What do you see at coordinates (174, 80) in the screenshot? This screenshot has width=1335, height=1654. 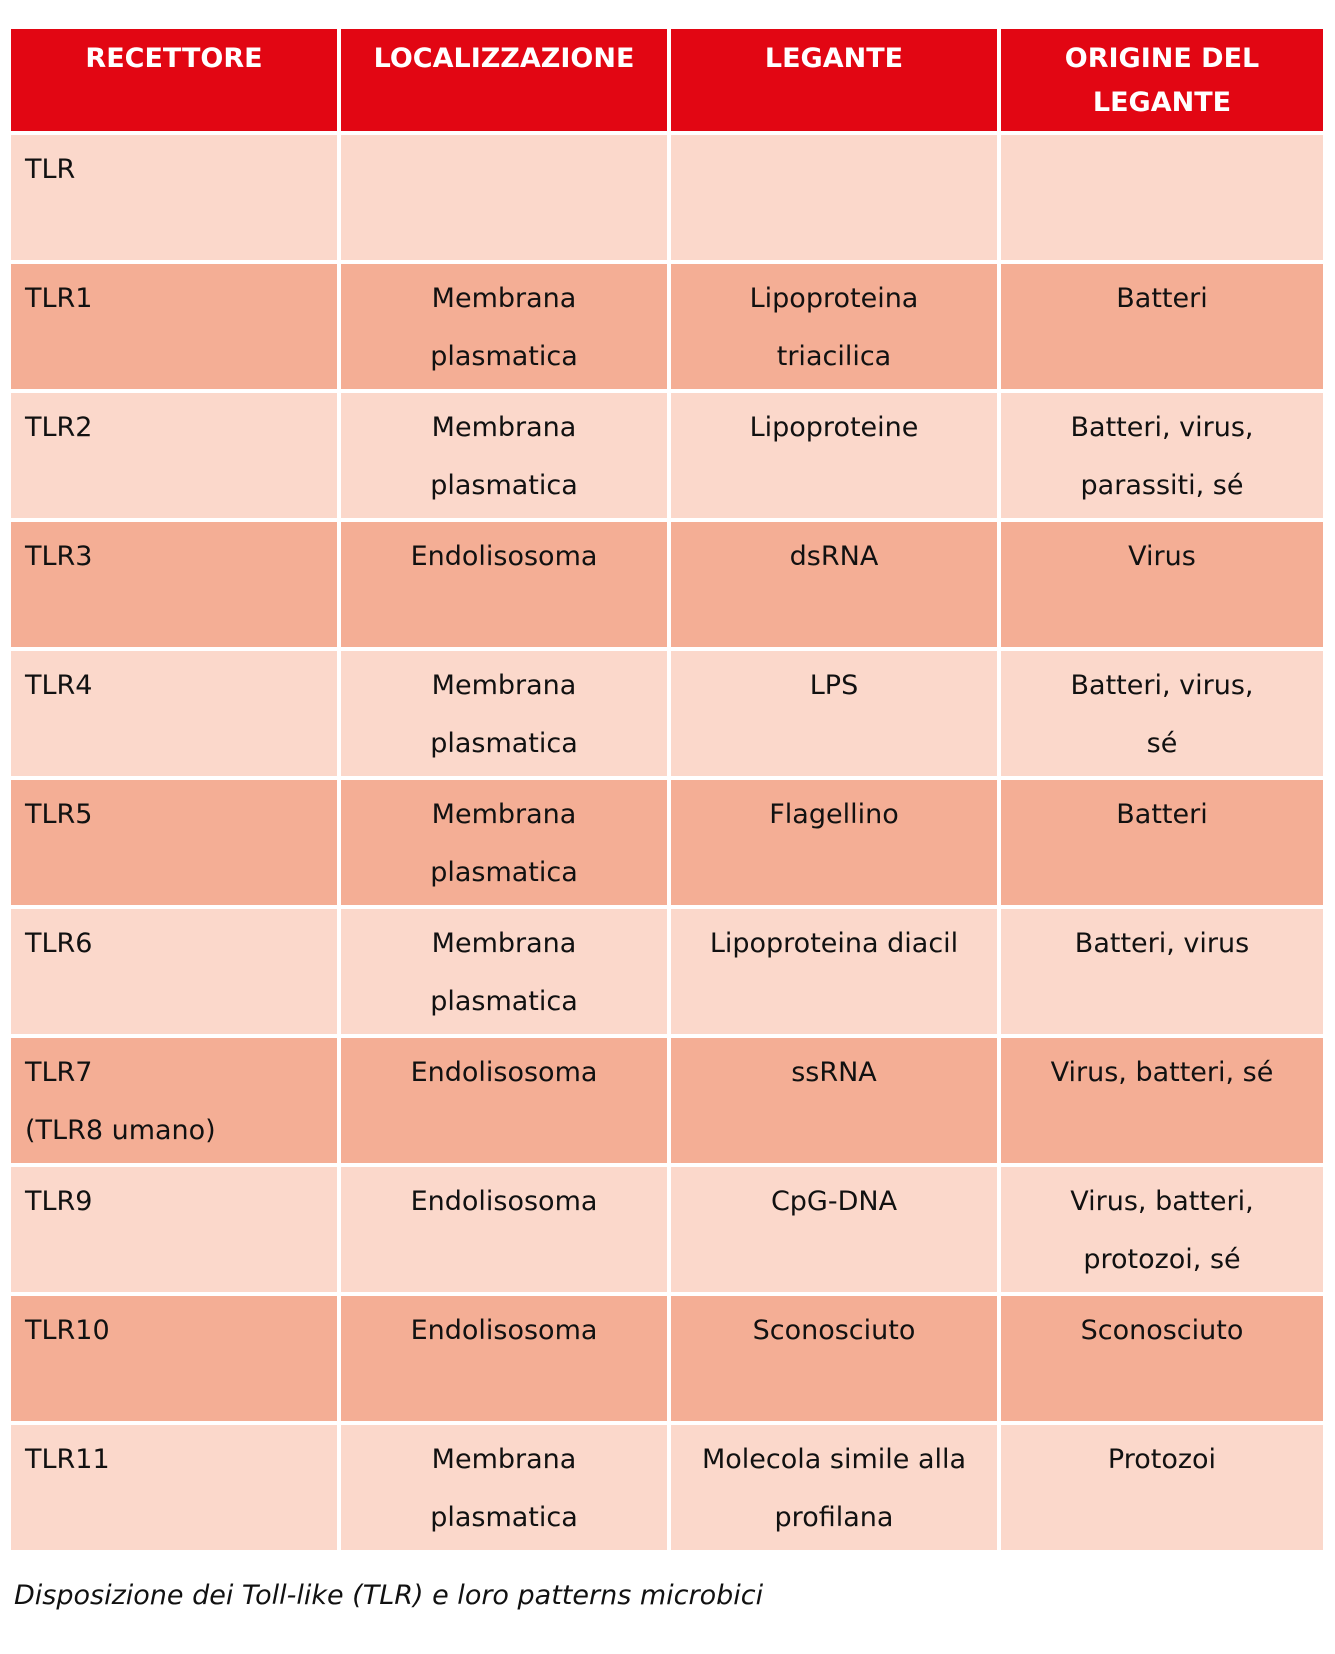 I see `header-receptor: RECETTORE` at bounding box center [174, 80].